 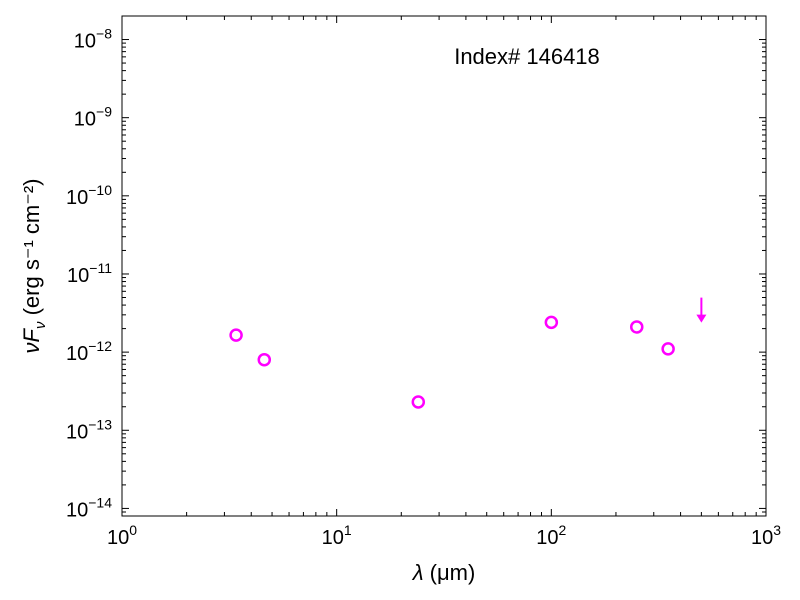 What do you see at coordinates (551, 535) in the screenshot?
I see `x-tick-label: 10²` at bounding box center [551, 535].